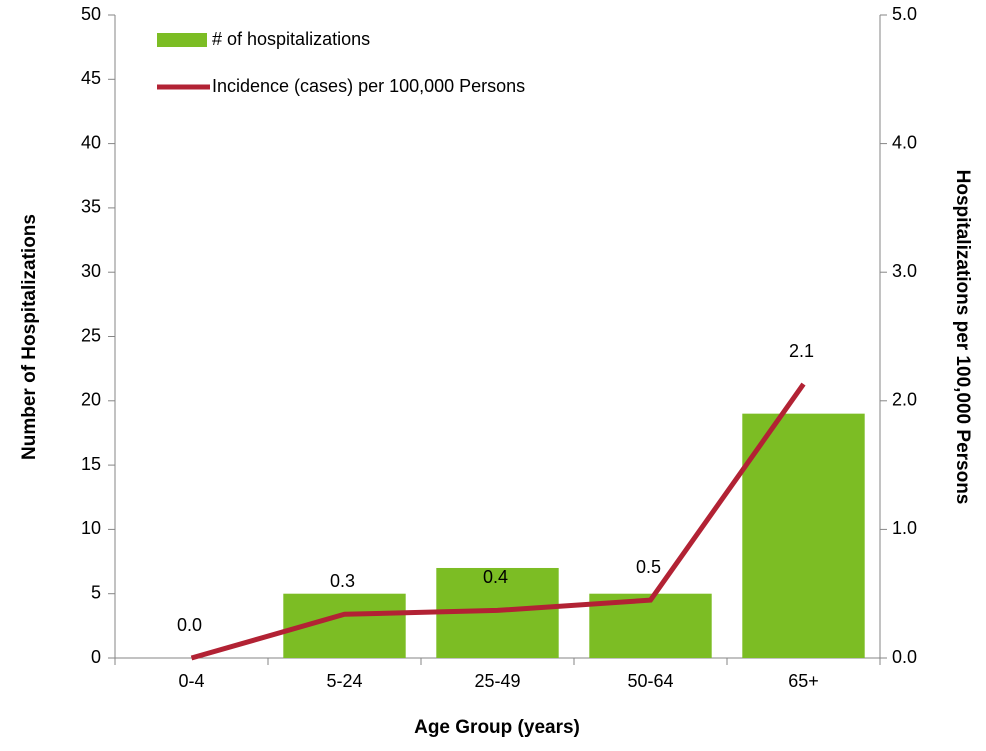 The width and height of the screenshot is (986, 751). Describe the element at coordinates (91, 528) in the screenshot. I see `y-tick-label: 10` at that location.